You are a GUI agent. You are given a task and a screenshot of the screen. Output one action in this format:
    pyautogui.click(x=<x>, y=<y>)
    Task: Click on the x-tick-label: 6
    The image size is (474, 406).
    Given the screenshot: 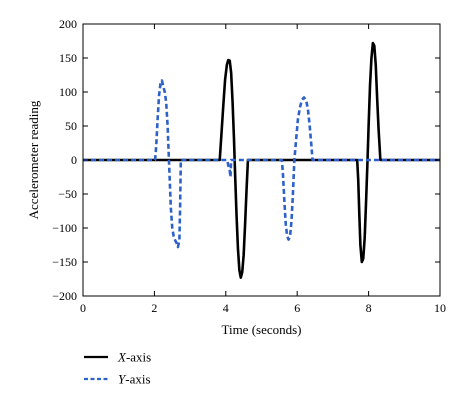 What is the action you would take?
    pyautogui.click(x=297, y=308)
    